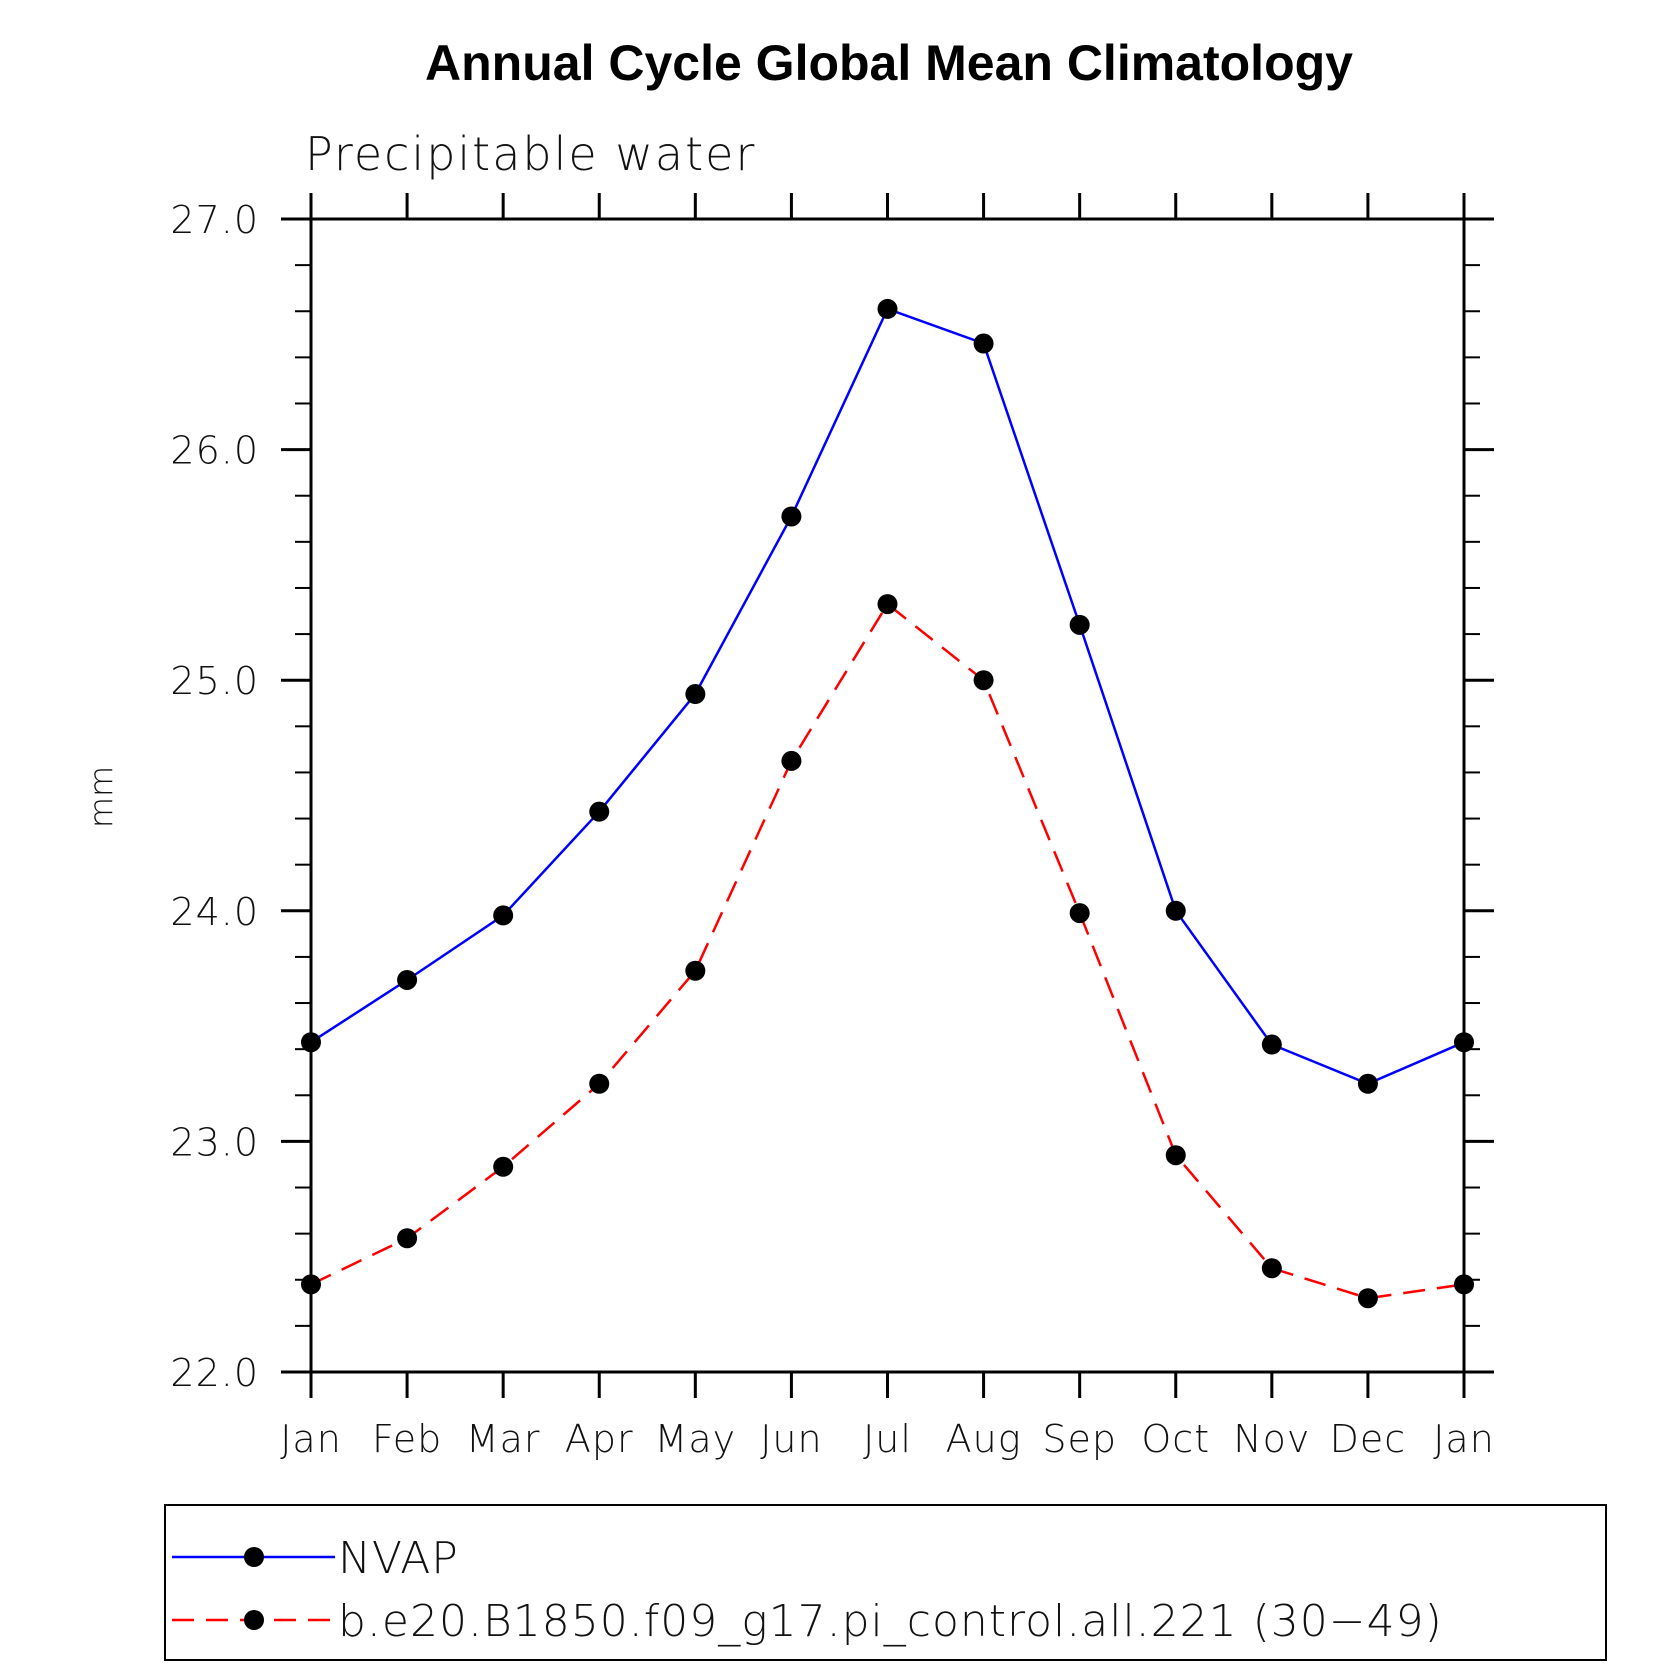  What do you see at coordinates (530, 154) in the screenshot?
I see `chart-subtitle: Precipitable water` at bounding box center [530, 154].